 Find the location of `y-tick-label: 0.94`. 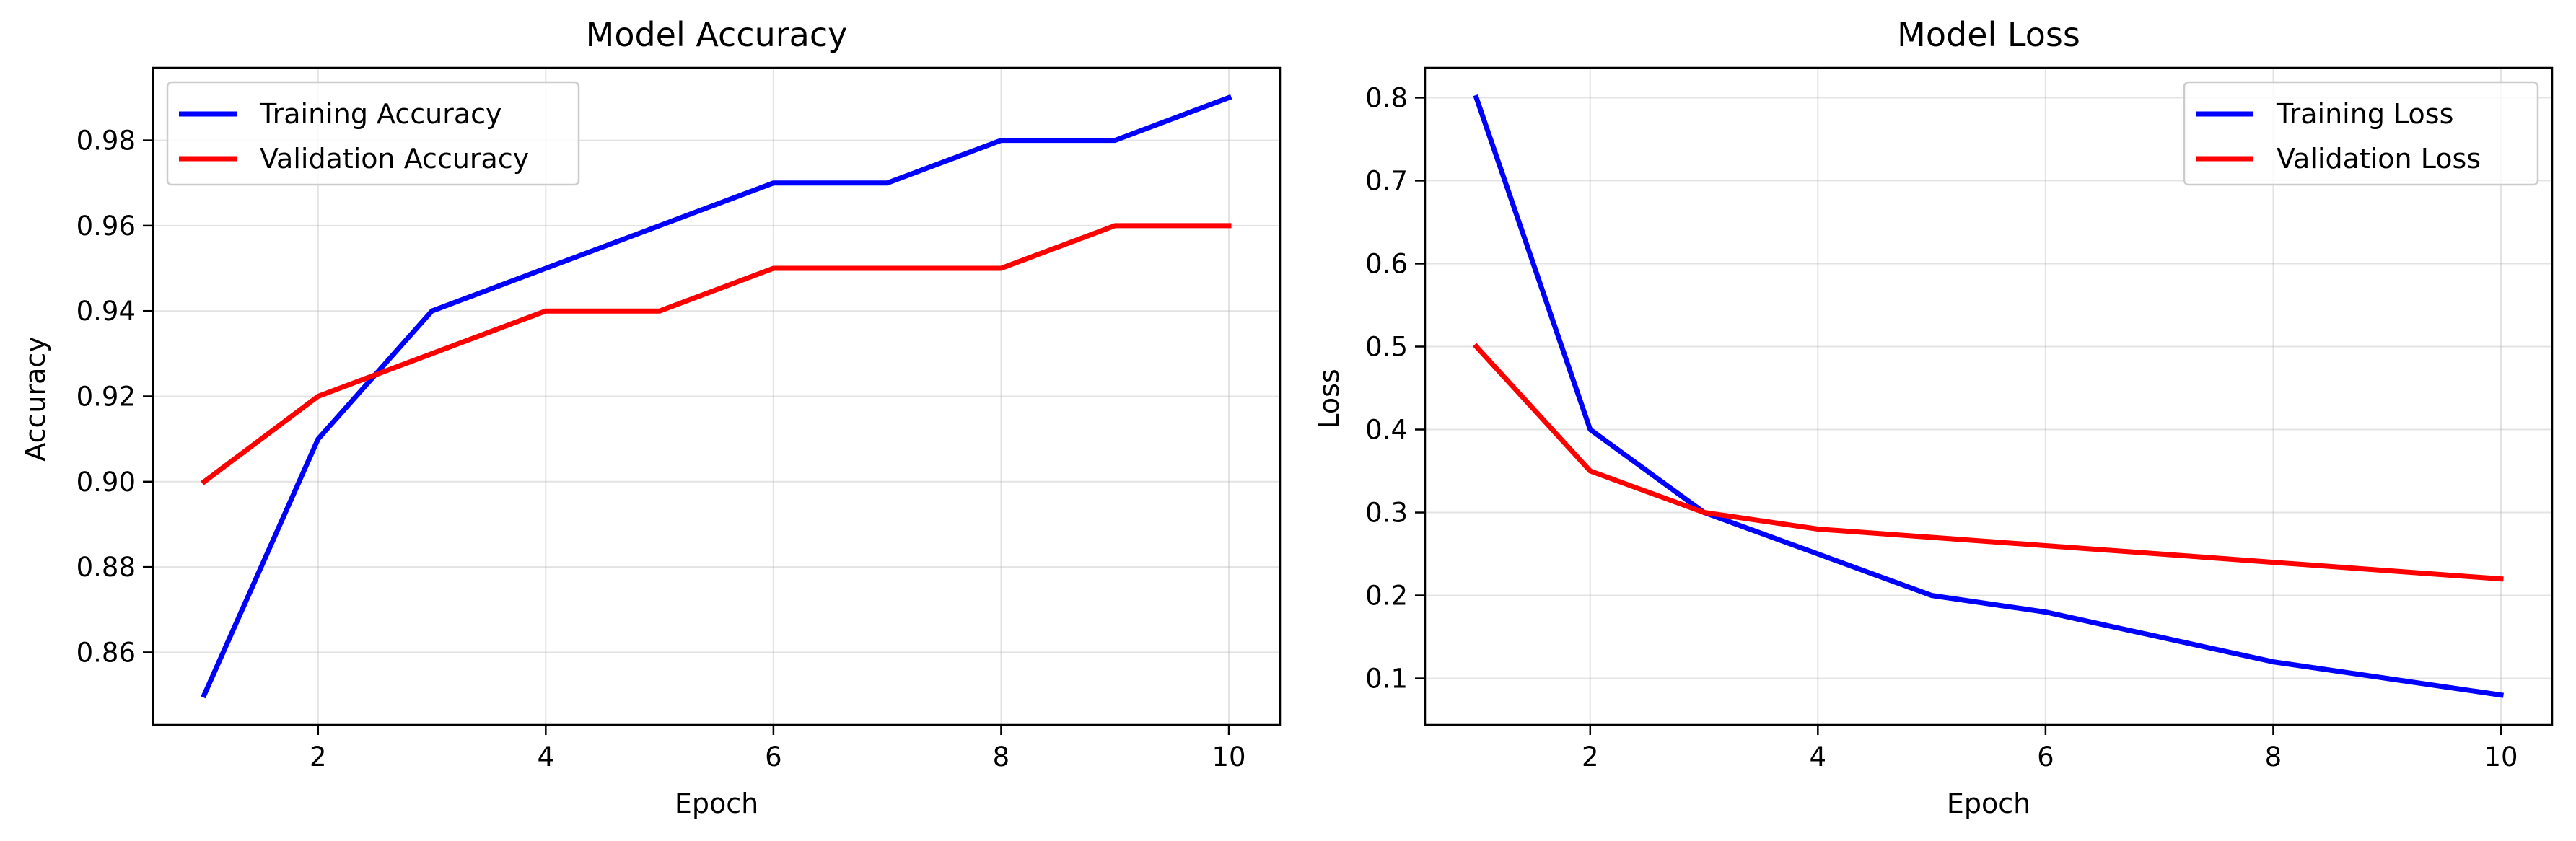

y-tick-label: 0.94 is located at coordinates (106, 311).